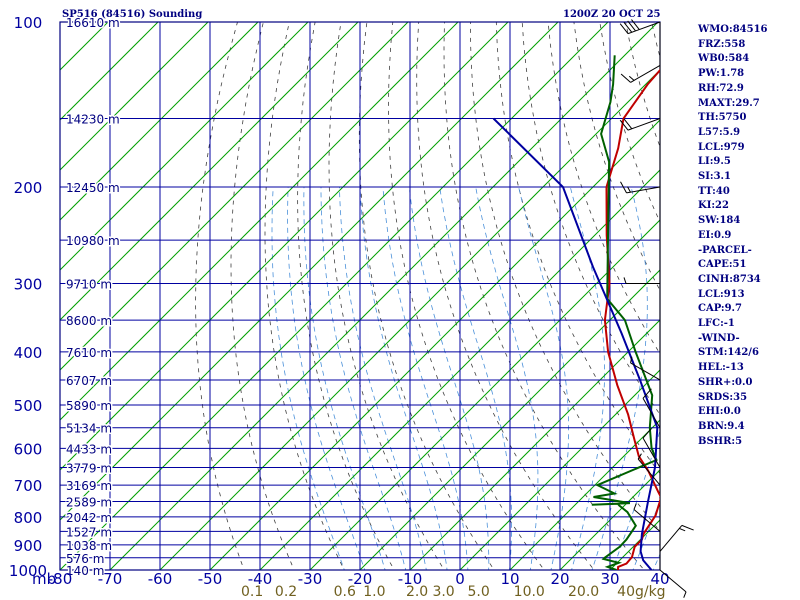 The width and height of the screenshot is (800, 600). What do you see at coordinates (722, 44) in the screenshot?
I see `index-line: FRZ:558` at bounding box center [722, 44].